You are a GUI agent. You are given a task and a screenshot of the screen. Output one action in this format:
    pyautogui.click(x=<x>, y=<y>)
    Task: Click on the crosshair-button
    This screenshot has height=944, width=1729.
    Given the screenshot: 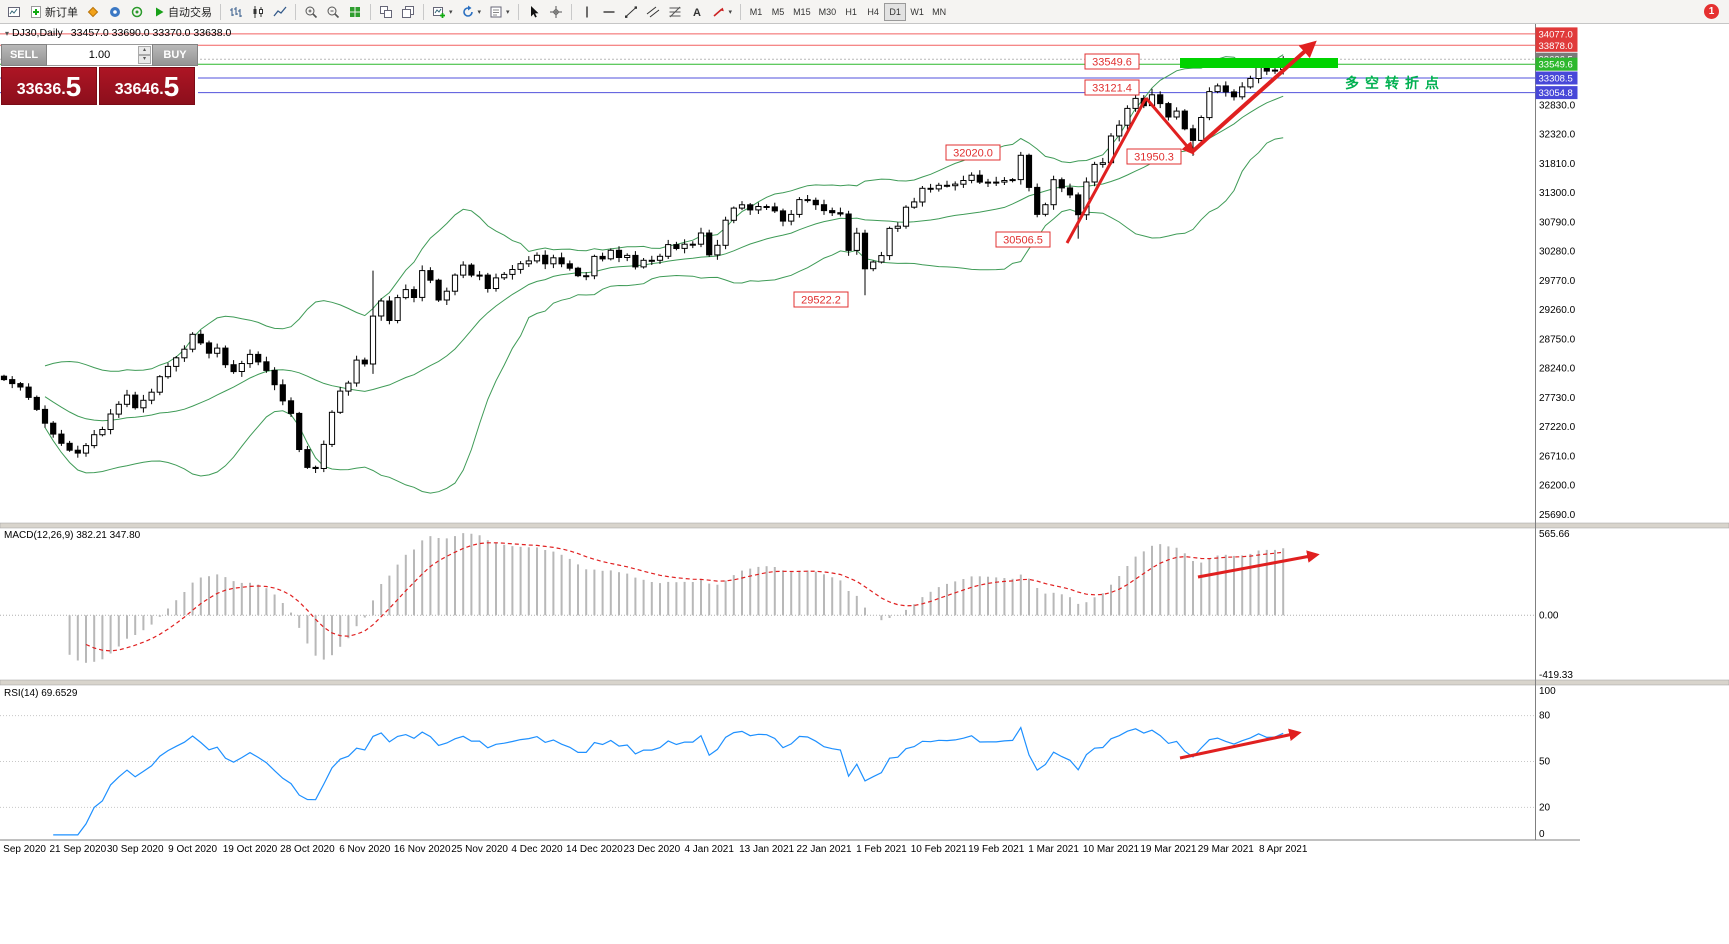 What is the action you would take?
    pyautogui.click(x=556, y=12)
    